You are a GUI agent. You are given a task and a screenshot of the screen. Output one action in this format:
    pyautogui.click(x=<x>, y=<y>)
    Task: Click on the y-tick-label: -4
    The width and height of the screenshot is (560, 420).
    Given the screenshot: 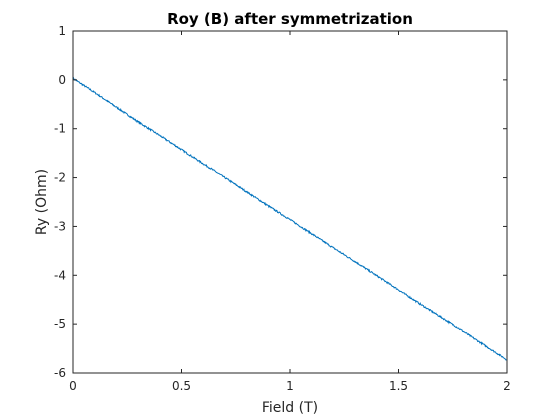 What is the action you would take?
    pyautogui.click(x=60, y=275)
    